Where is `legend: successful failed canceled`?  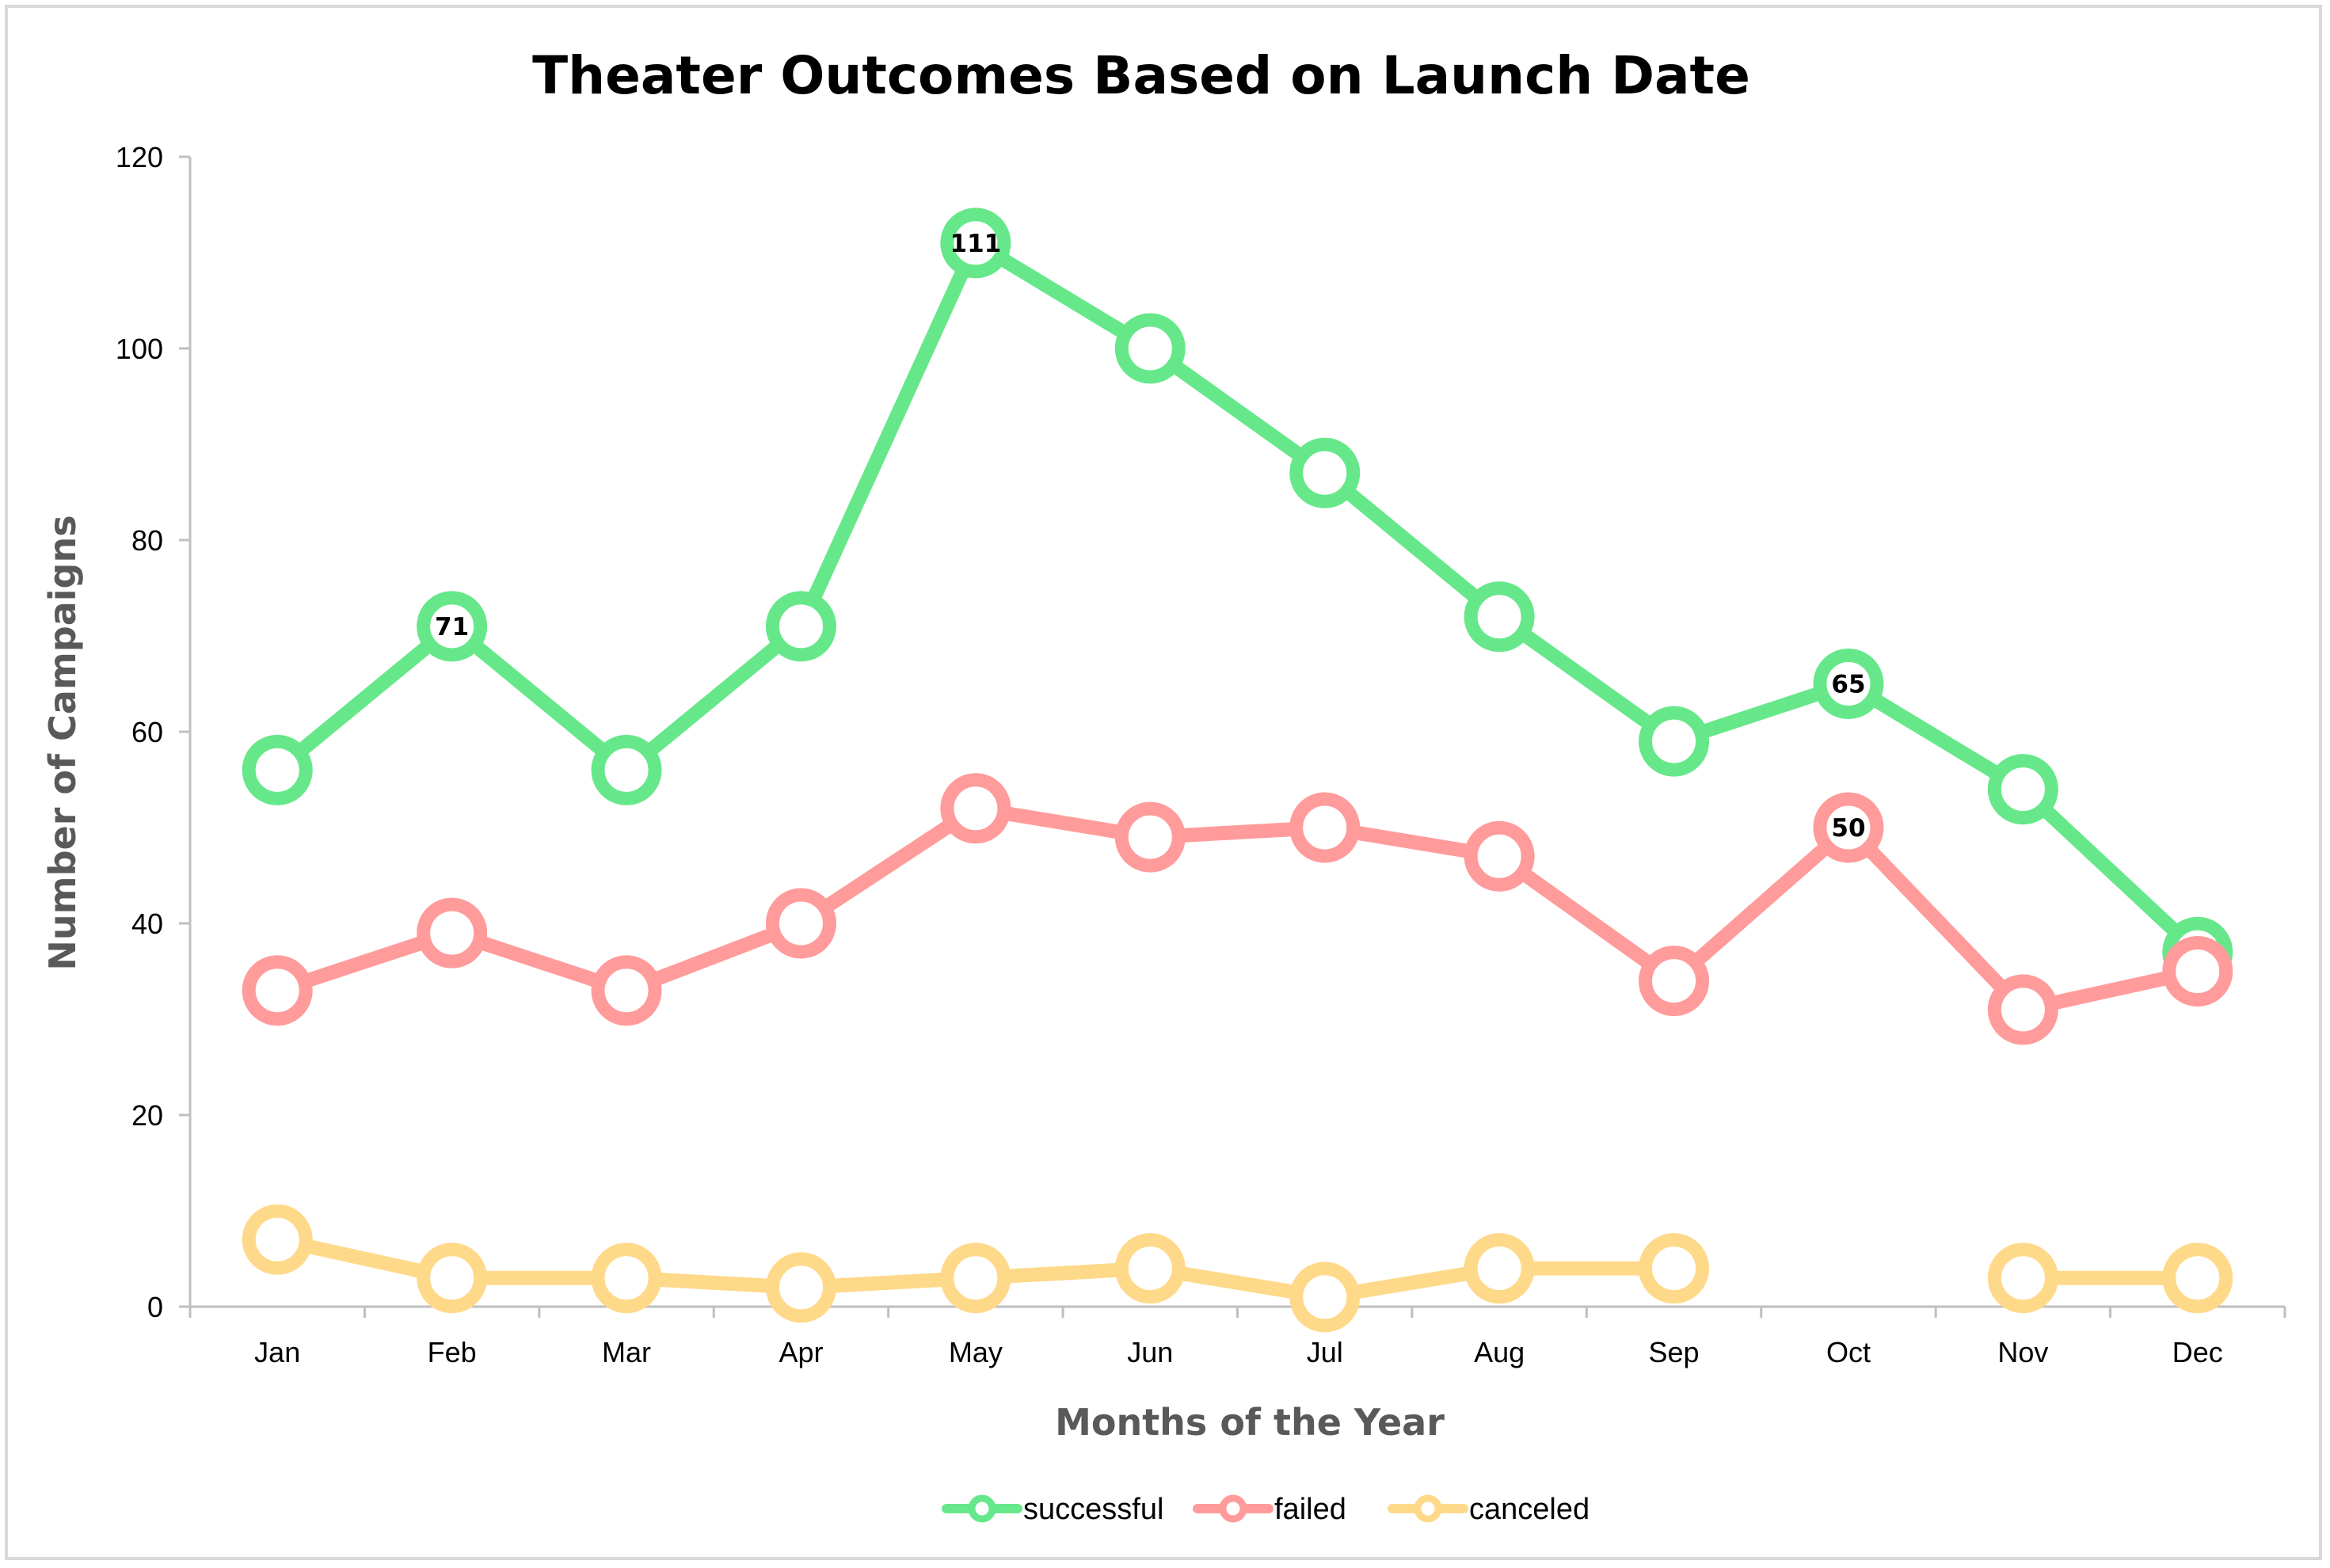 legend: successful failed canceled is located at coordinates (1266, 1509).